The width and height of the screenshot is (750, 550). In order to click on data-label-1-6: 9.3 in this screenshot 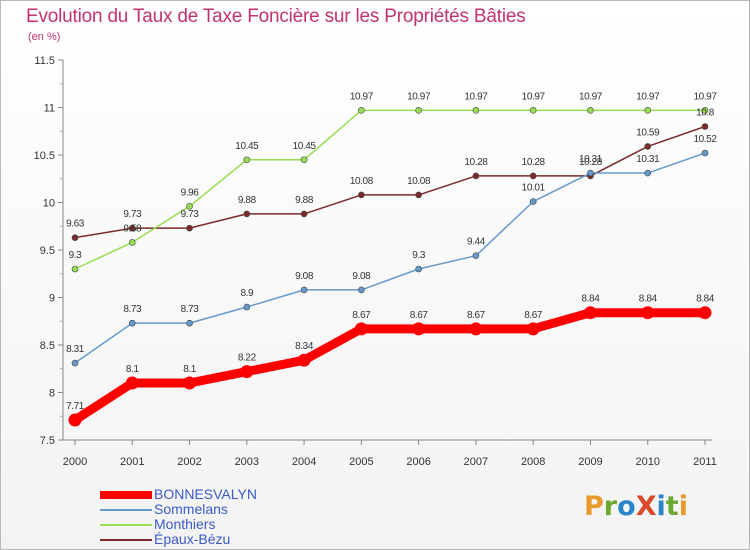, I will do `click(419, 255)`.